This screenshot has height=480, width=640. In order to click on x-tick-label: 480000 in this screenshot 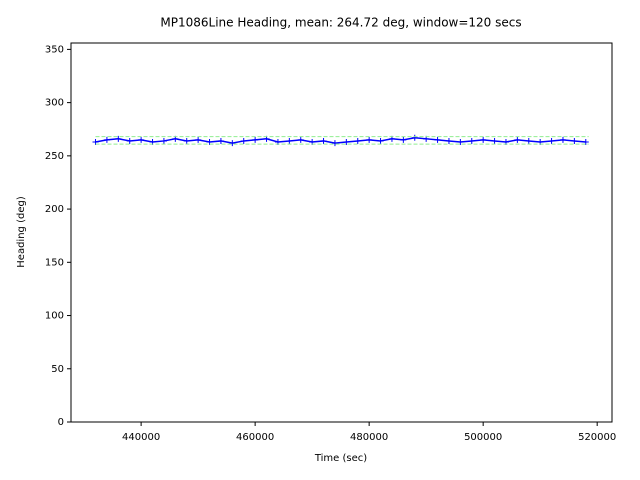, I will do `click(369, 437)`.